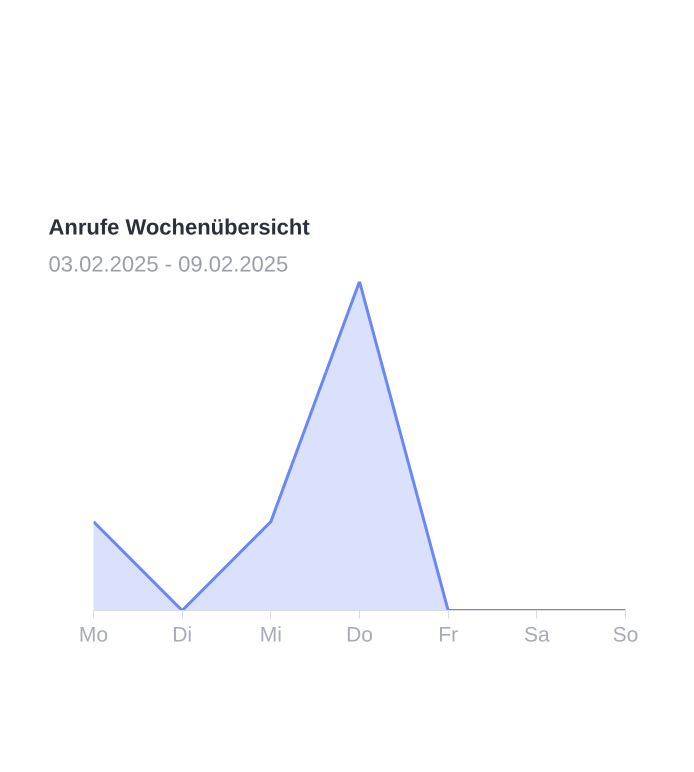 The image size is (694, 772). Describe the element at coordinates (93, 635) in the screenshot. I see `x-tick-label: Mo` at that location.